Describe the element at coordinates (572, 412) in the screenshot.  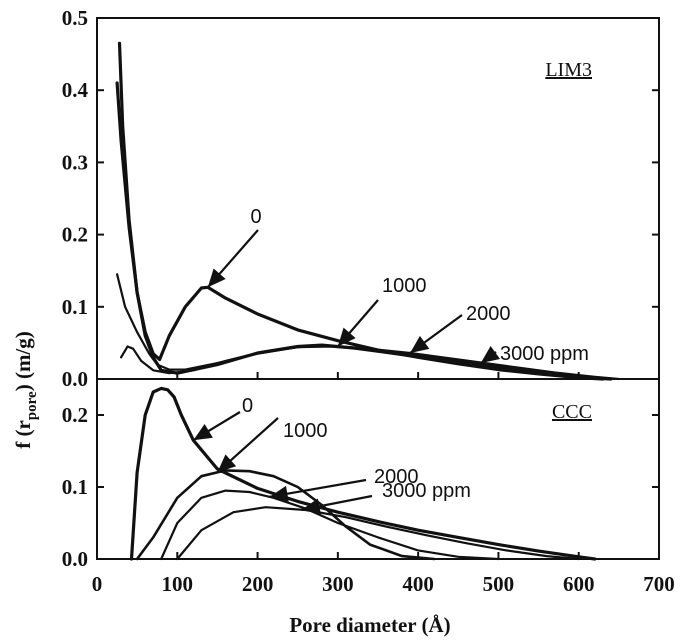
I see `panel-label-ccc: CCC` at that location.